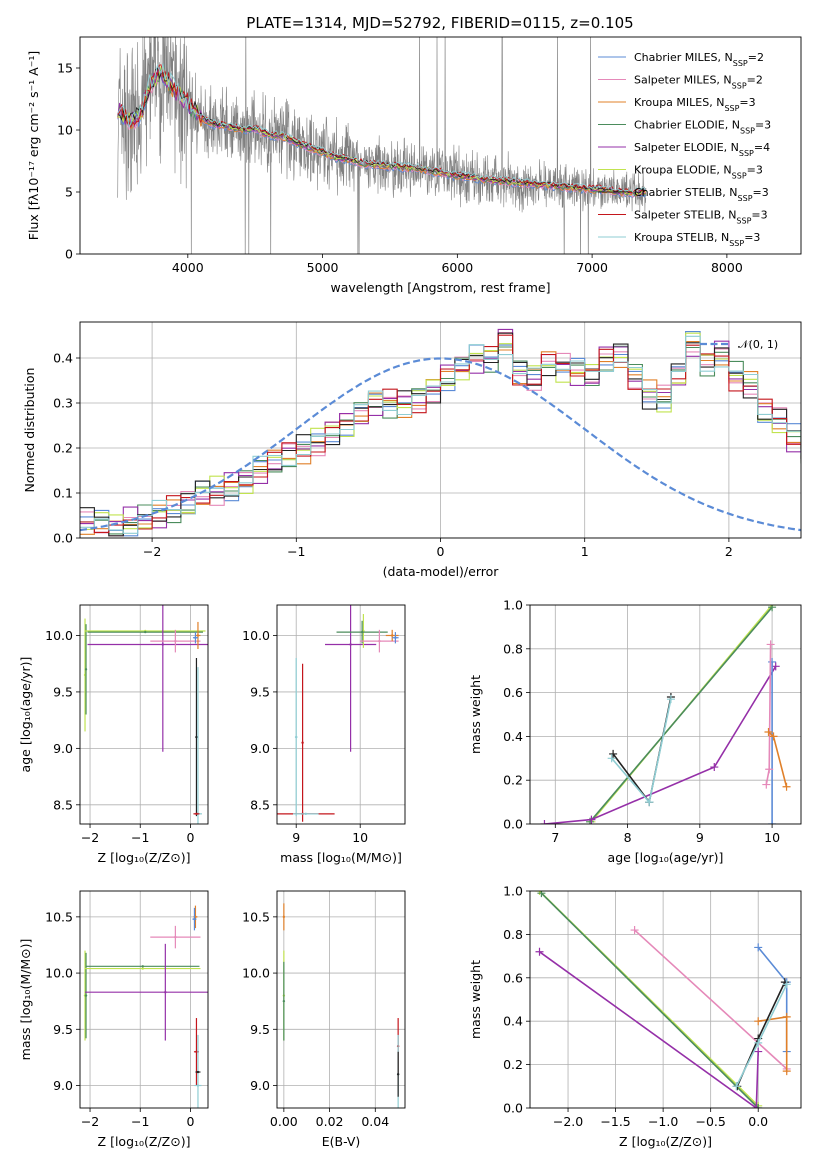 The height and width of the screenshot is (1170, 819). I want to click on mass-vs-Z-frame, so click(144, 999).